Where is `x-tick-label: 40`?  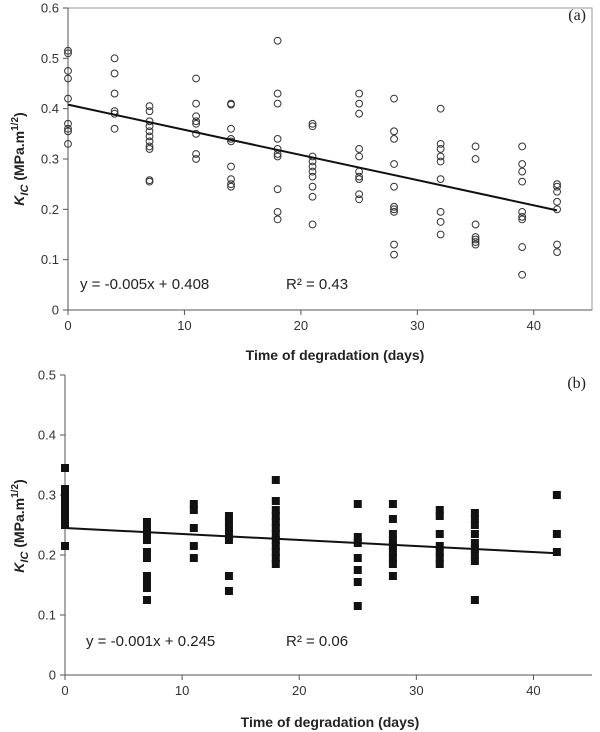
x-tick-label: 40 is located at coordinates (534, 325).